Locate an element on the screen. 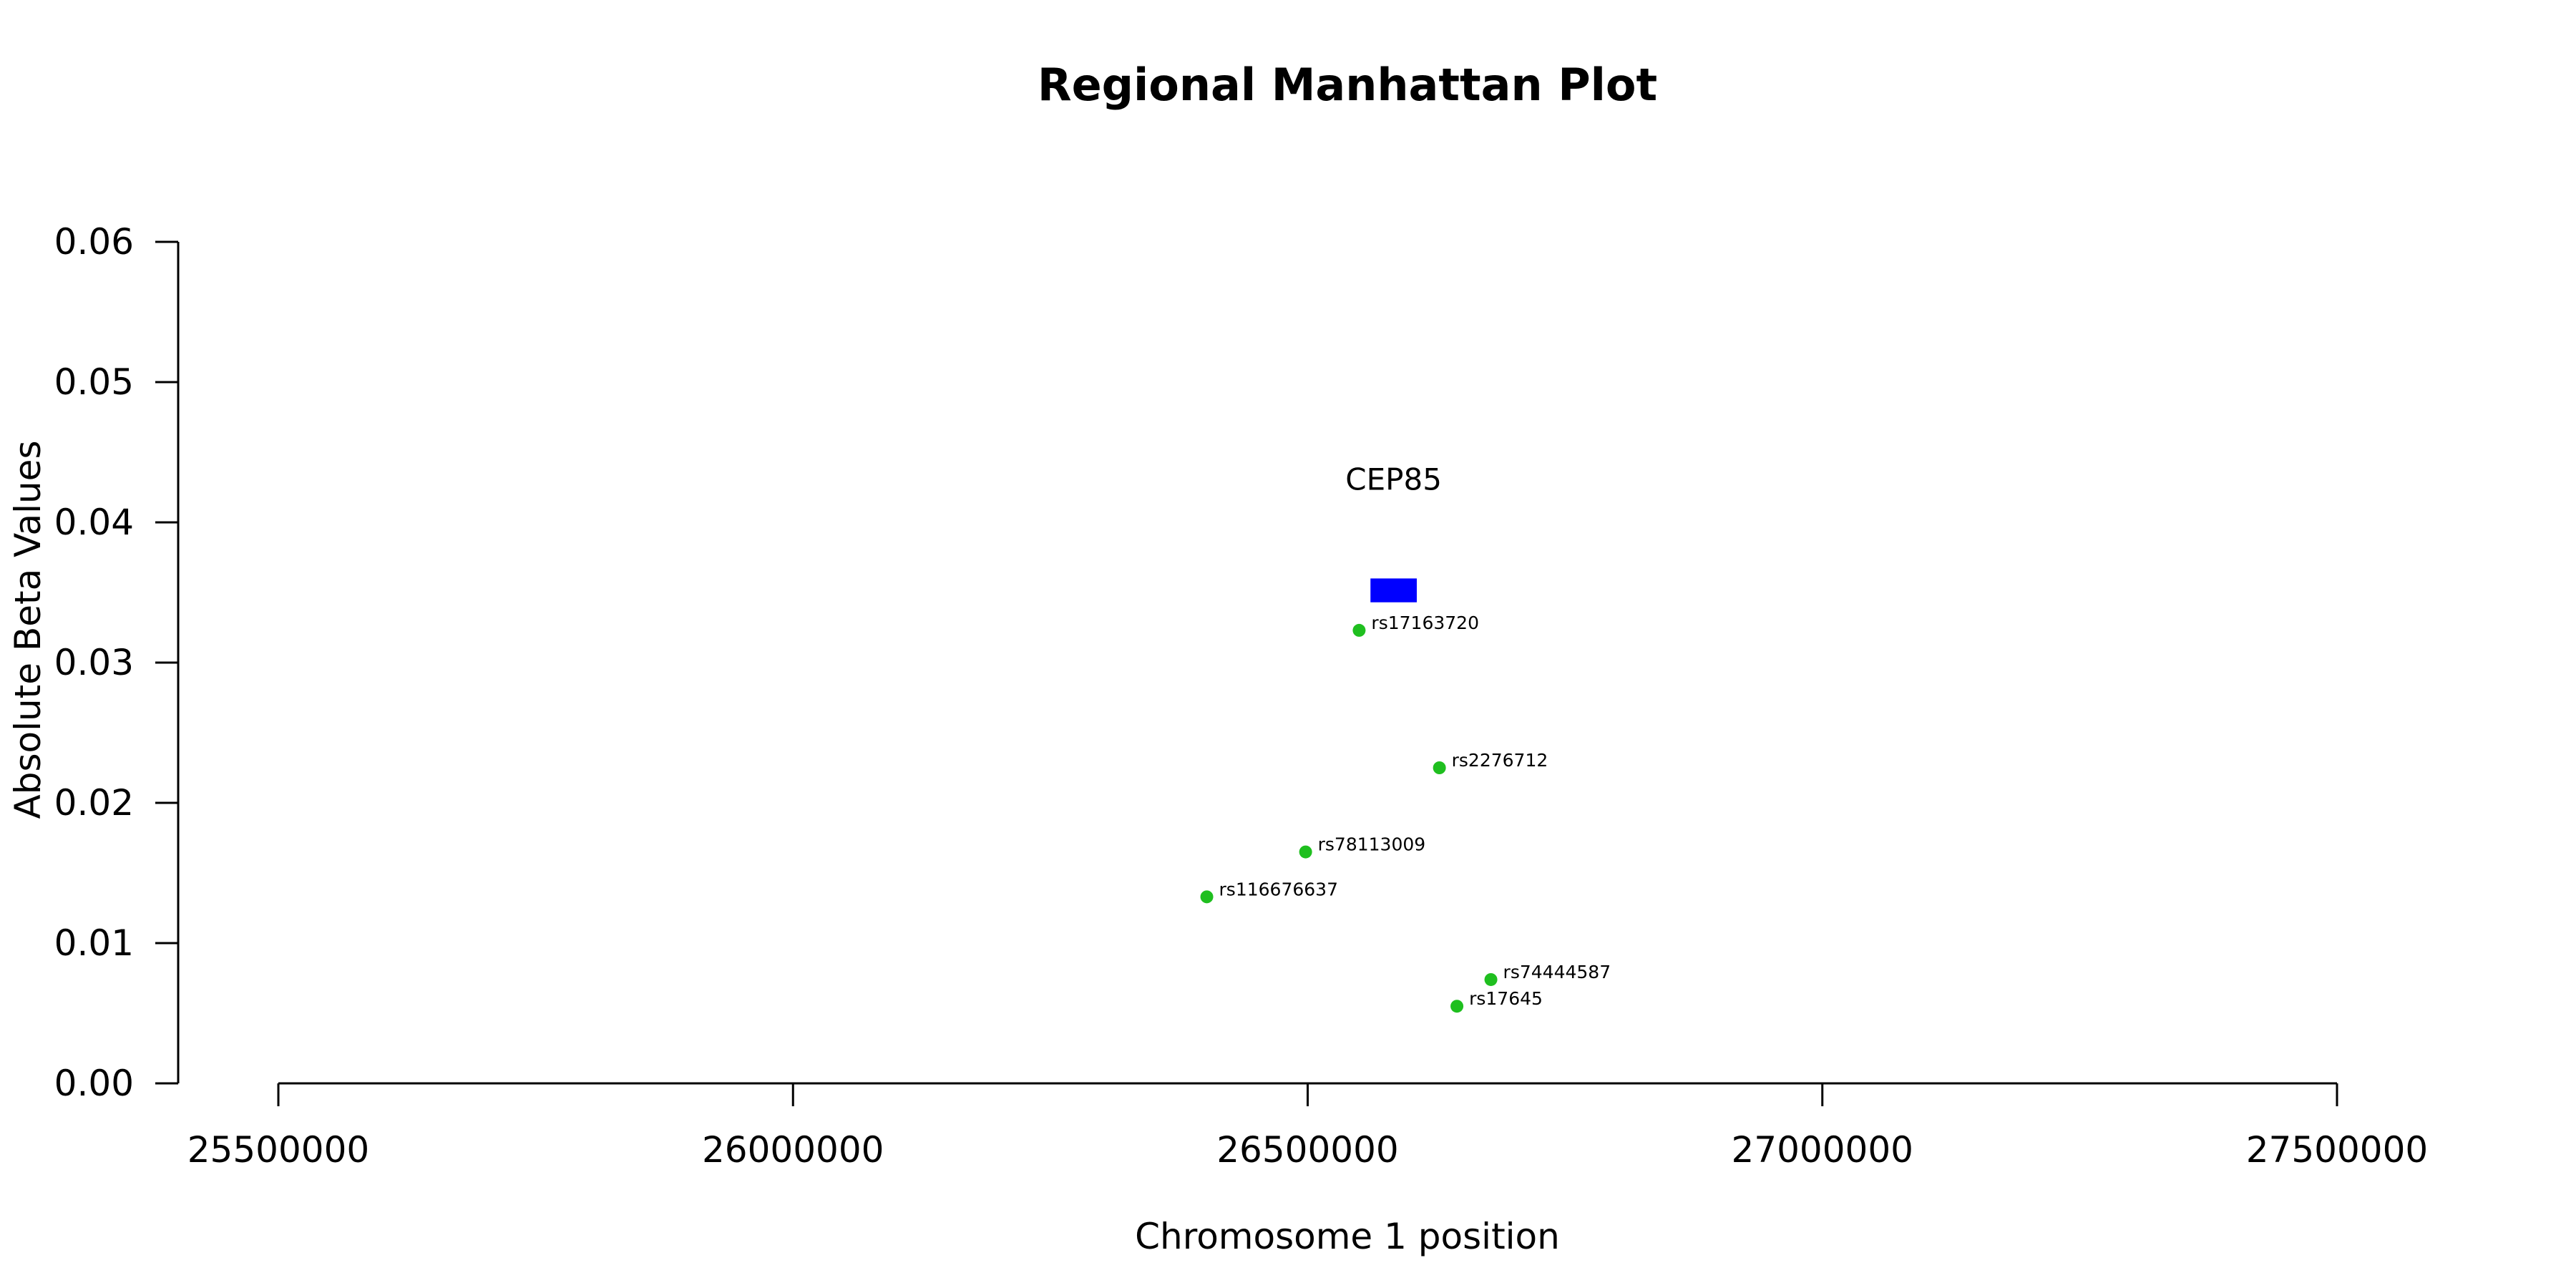  y-tick-label: 0.00 is located at coordinates (94, 1083).